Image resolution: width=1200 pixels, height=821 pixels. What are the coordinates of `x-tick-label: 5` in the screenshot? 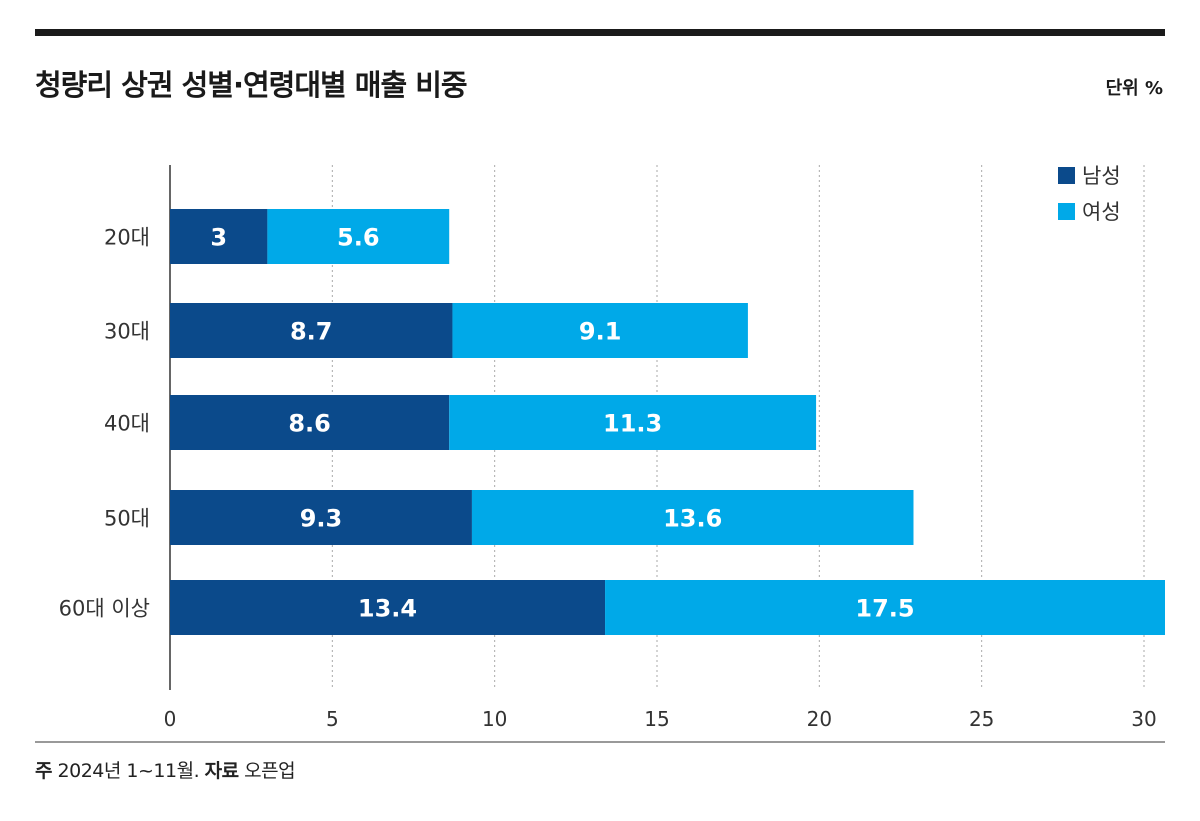 It's located at (332, 719).